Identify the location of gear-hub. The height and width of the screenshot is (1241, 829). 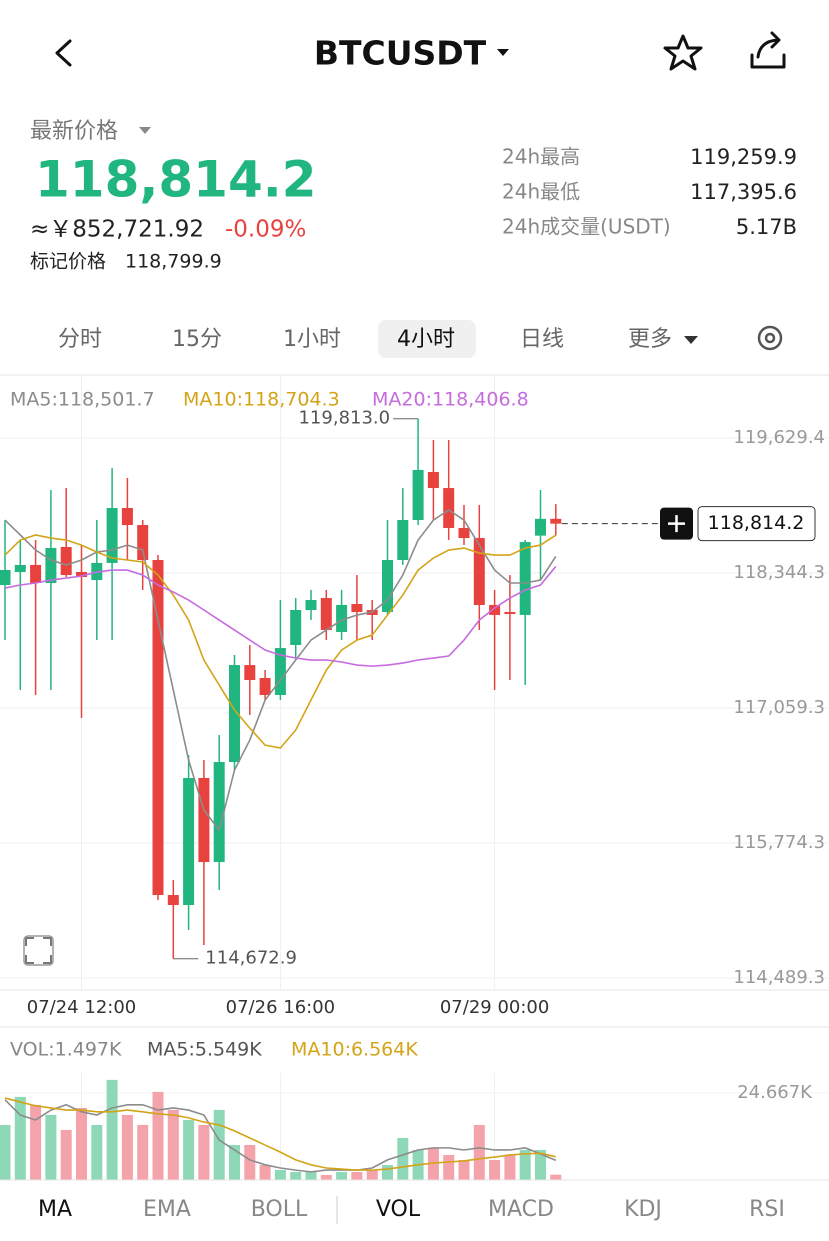
(770, 338).